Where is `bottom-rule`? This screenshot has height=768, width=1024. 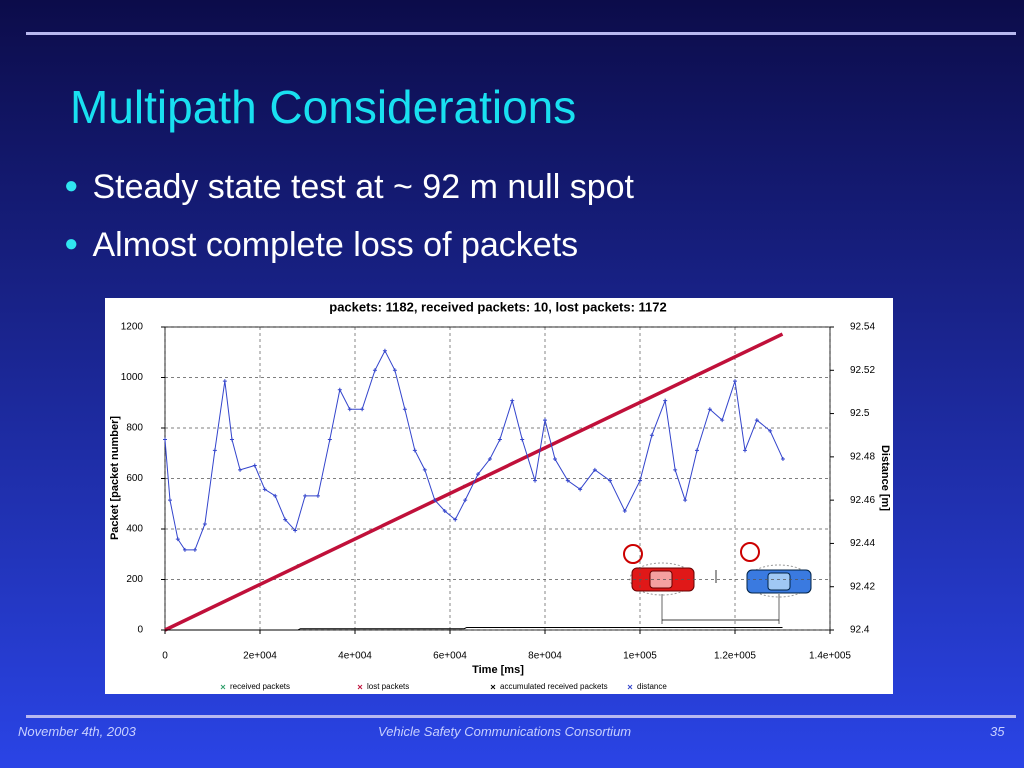 bottom-rule is located at coordinates (521, 716).